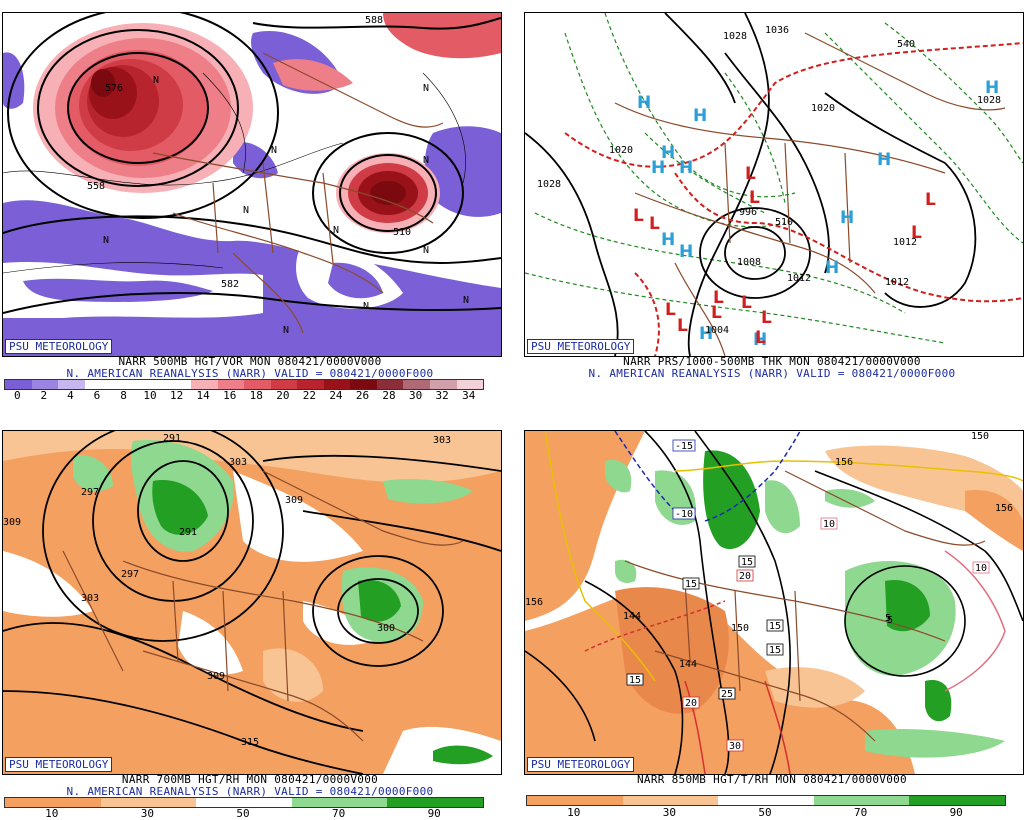 Image resolution: width=1024 pixels, height=820 pixels. Describe the element at coordinates (748, 212) in the screenshot. I see `contour-label: 996` at that location.